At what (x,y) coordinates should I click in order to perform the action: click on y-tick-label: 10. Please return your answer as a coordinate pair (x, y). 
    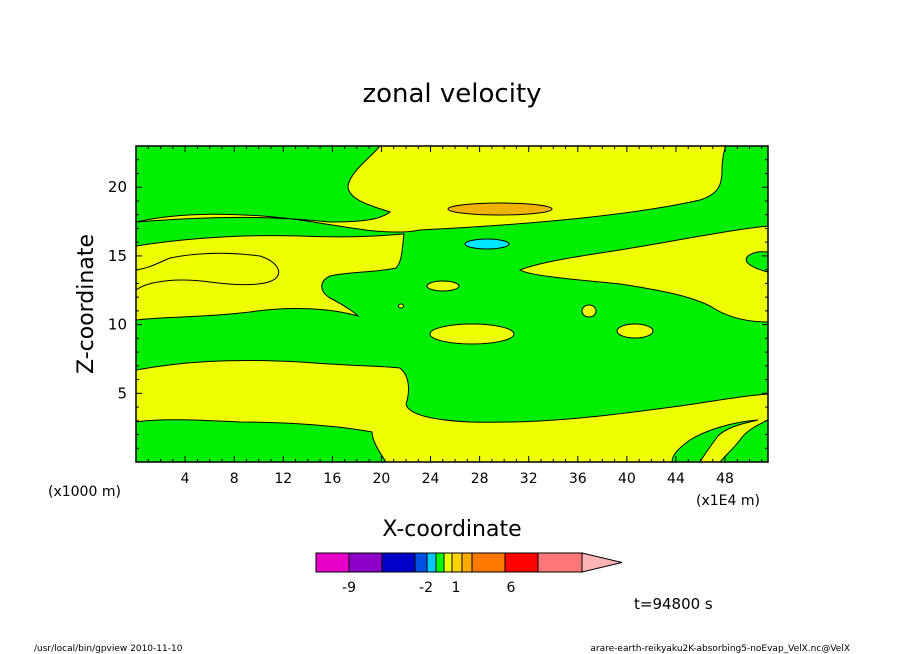
    Looking at the image, I should click on (117, 325).